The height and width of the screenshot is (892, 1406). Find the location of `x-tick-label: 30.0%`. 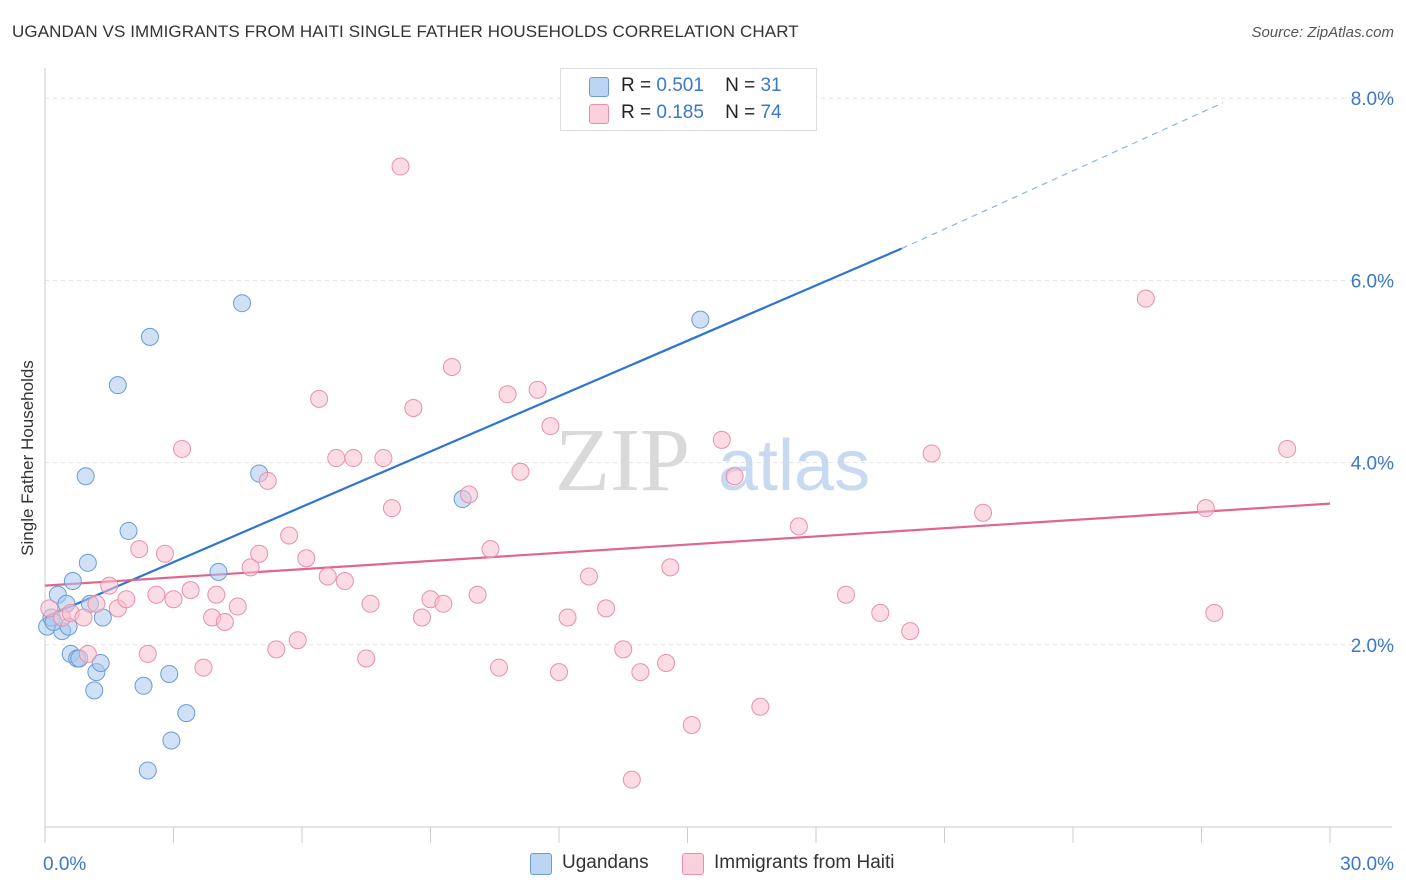

x-tick-label: 30.0% is located at coordinates (1367, 864).